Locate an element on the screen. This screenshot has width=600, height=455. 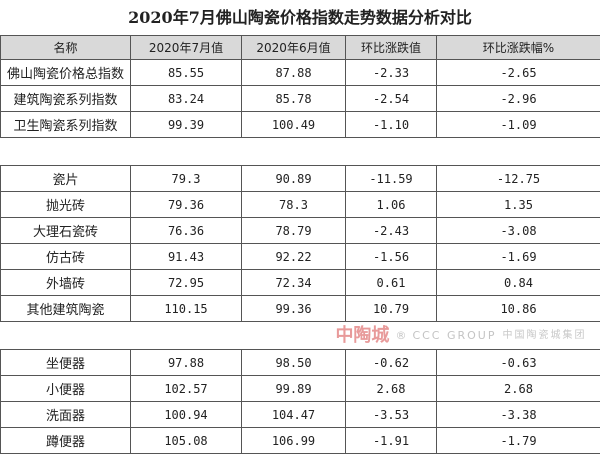
value-cell: -3.53 is located at coordinates (391, 414).